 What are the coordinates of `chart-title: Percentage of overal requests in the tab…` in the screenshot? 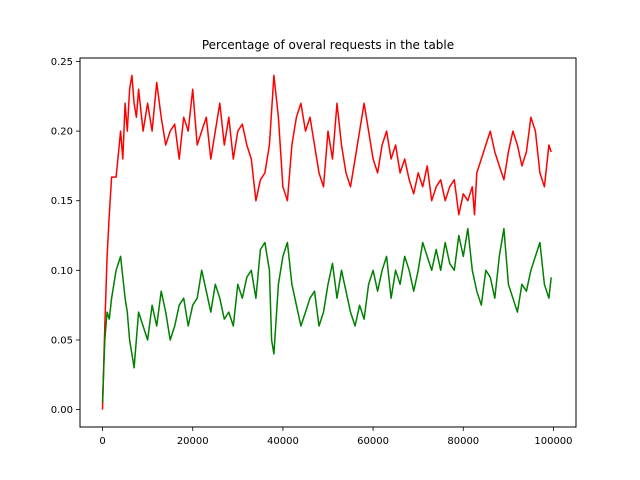 It's located at (328, 45).